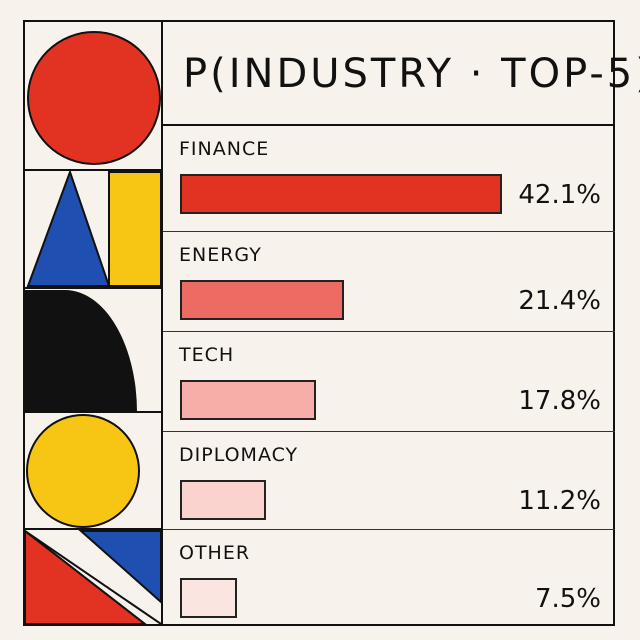 This screenshot has height=640, width=640. What do you see at coordinates (559, 501) in the screenshot?
I see `bar-value-label: 11.2%` at bounding box center [559, 501].